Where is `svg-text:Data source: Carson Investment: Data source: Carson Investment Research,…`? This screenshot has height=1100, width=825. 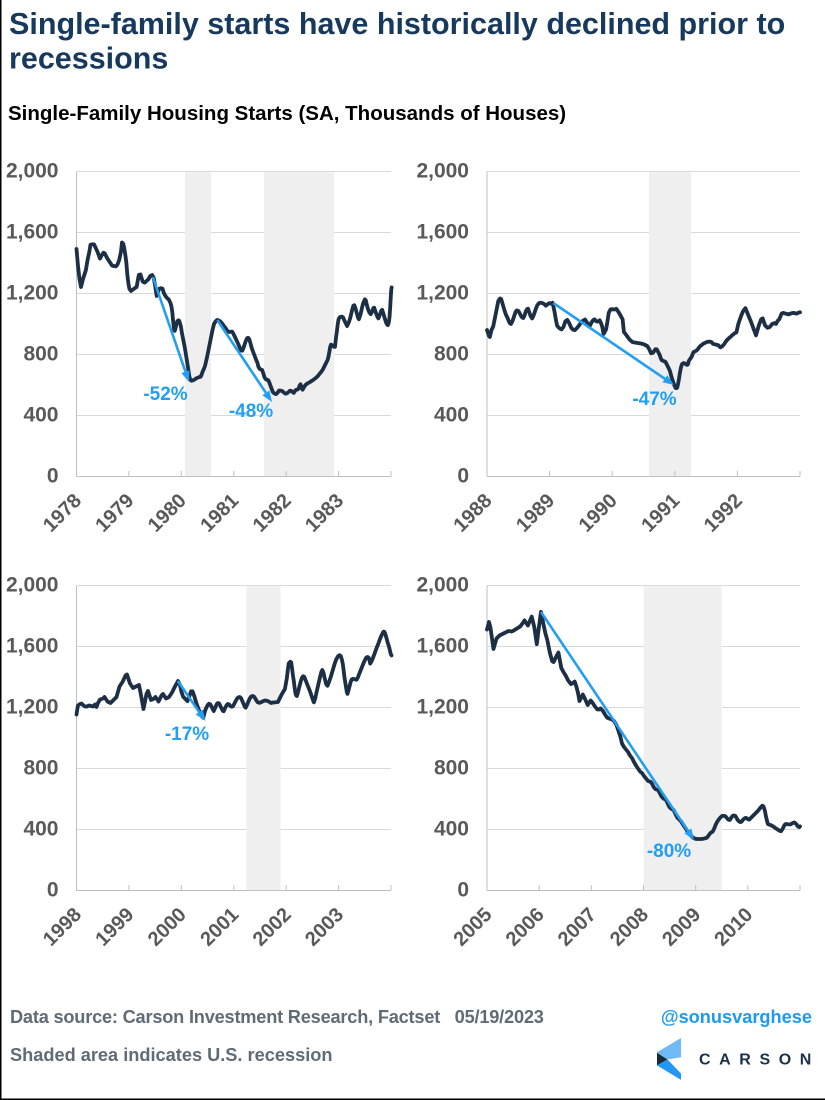 svg-text:Data source: Carson Investment: Data source: Carson Investment Research,… is located at coordinates (277, 1017).